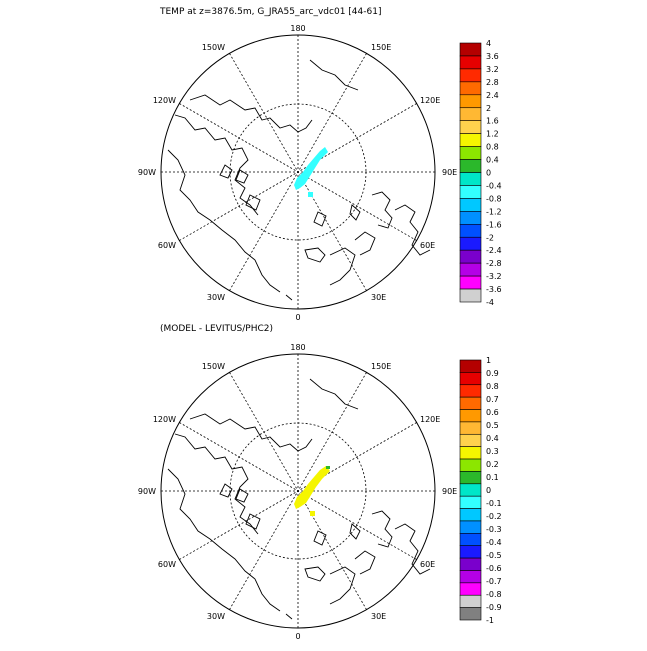 The image size is (647, 651). What do you see at coordinates (312, 513) in the screenshot?
I see `anomaly-speck` at bounding box center [312, 513].